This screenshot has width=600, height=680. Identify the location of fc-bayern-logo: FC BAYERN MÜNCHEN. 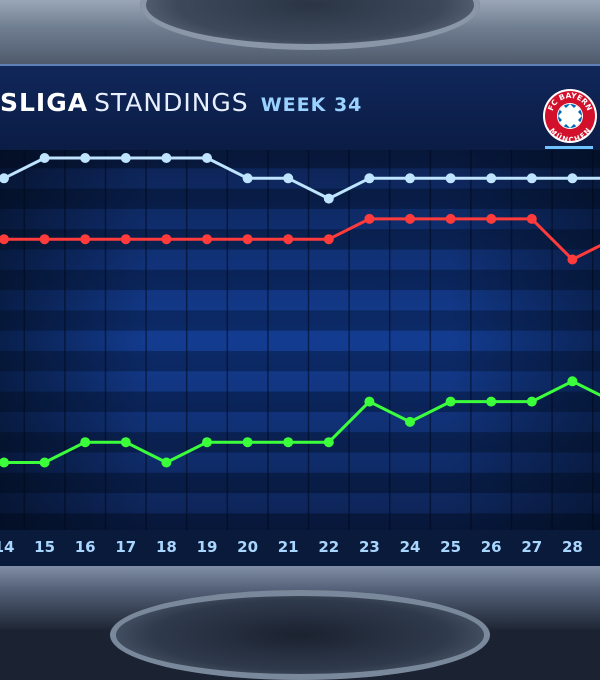
(570, 116).